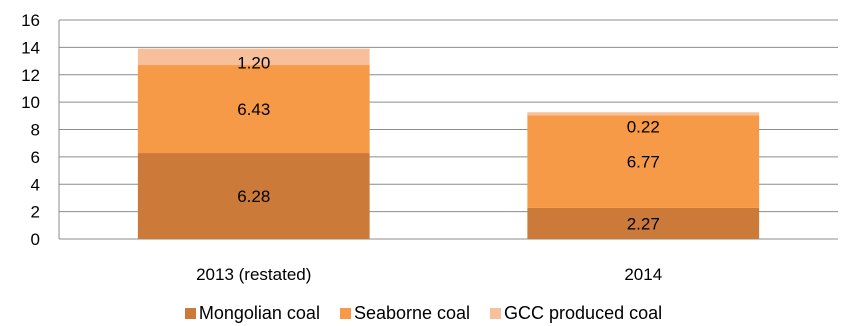 The height and width of the screenshot is (326, 847). I want to click on legend-swatch-gcc, so click(496, 313).